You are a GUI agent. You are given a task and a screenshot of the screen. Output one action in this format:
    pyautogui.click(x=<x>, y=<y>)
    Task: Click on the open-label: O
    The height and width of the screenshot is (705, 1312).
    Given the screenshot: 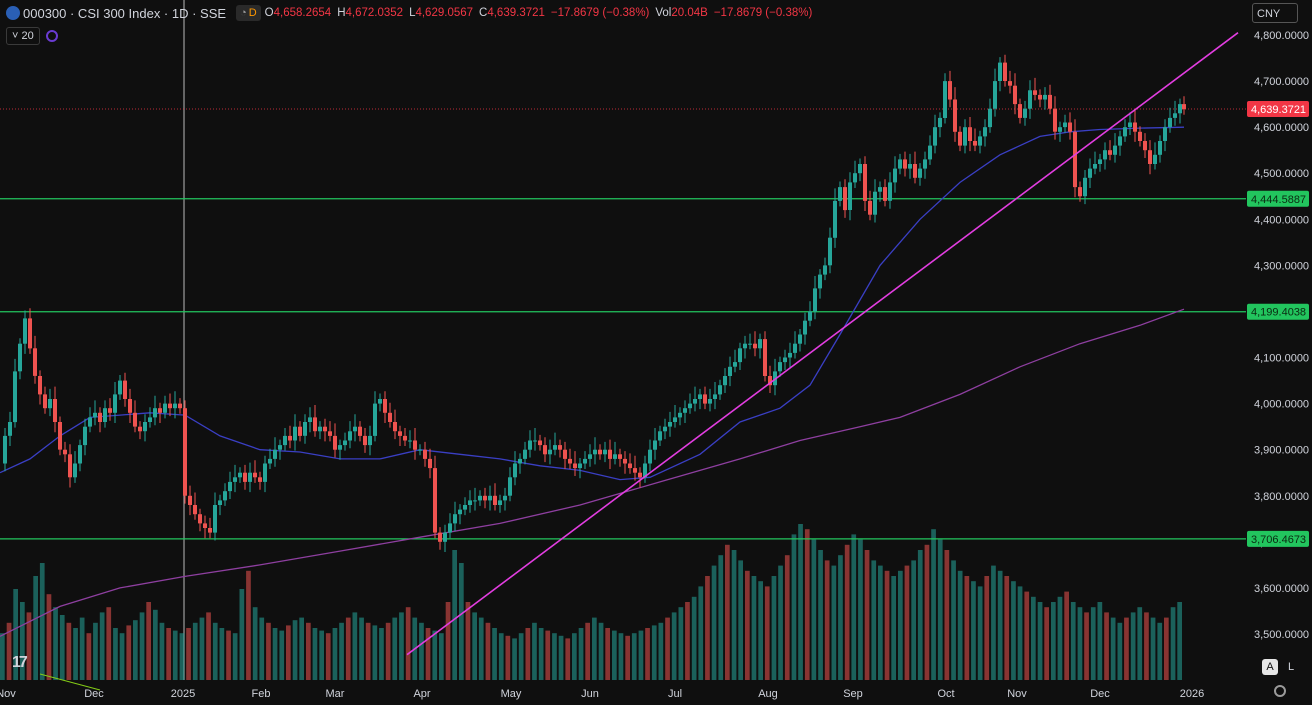 What is the action you would take?
    pyautogui.click(x=269, y=13)
    